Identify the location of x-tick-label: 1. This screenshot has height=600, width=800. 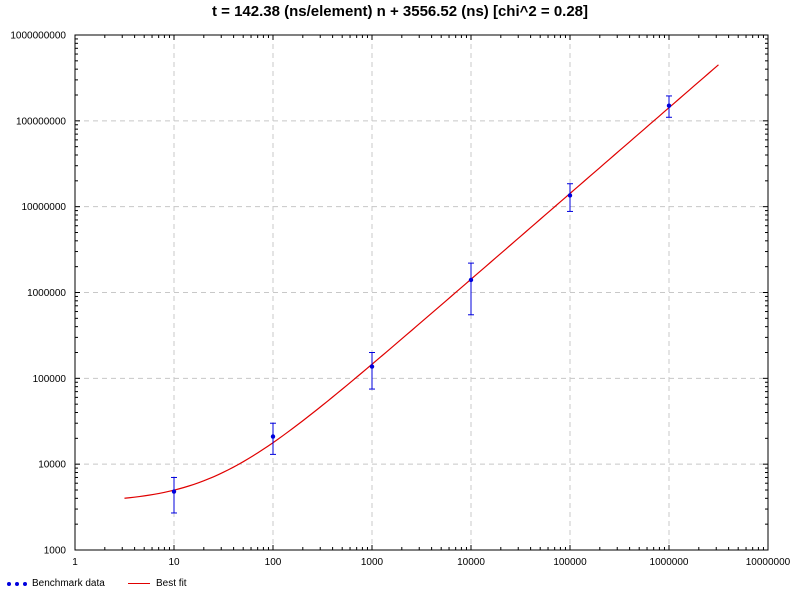
(75, 562).